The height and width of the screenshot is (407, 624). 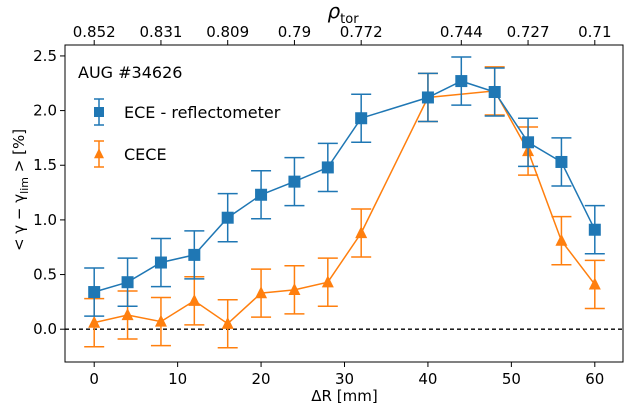 What do you see at coordinates (45, 329) in the screenshot?
I see `y-tick-label: 0.0` at bounding box center [45, 329].